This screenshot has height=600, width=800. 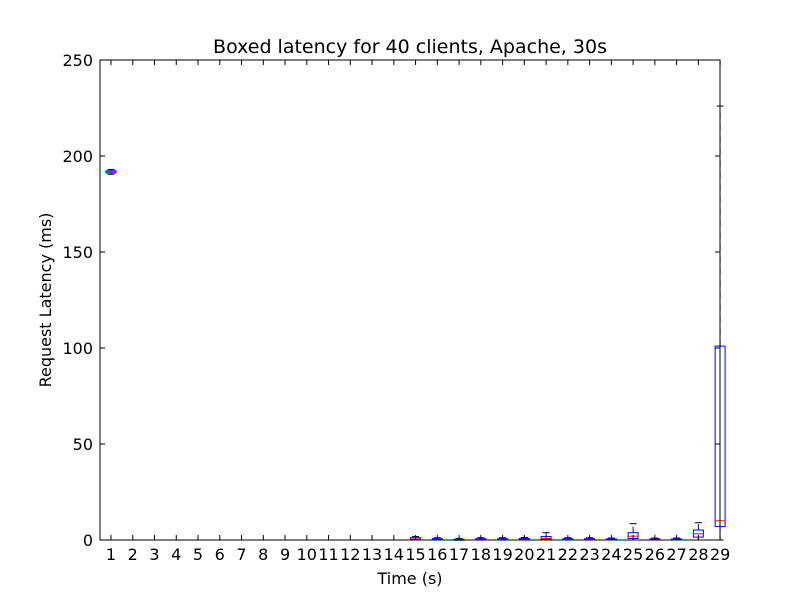 I want to click on x-tick-label: 28, so click(x=698, y=554).